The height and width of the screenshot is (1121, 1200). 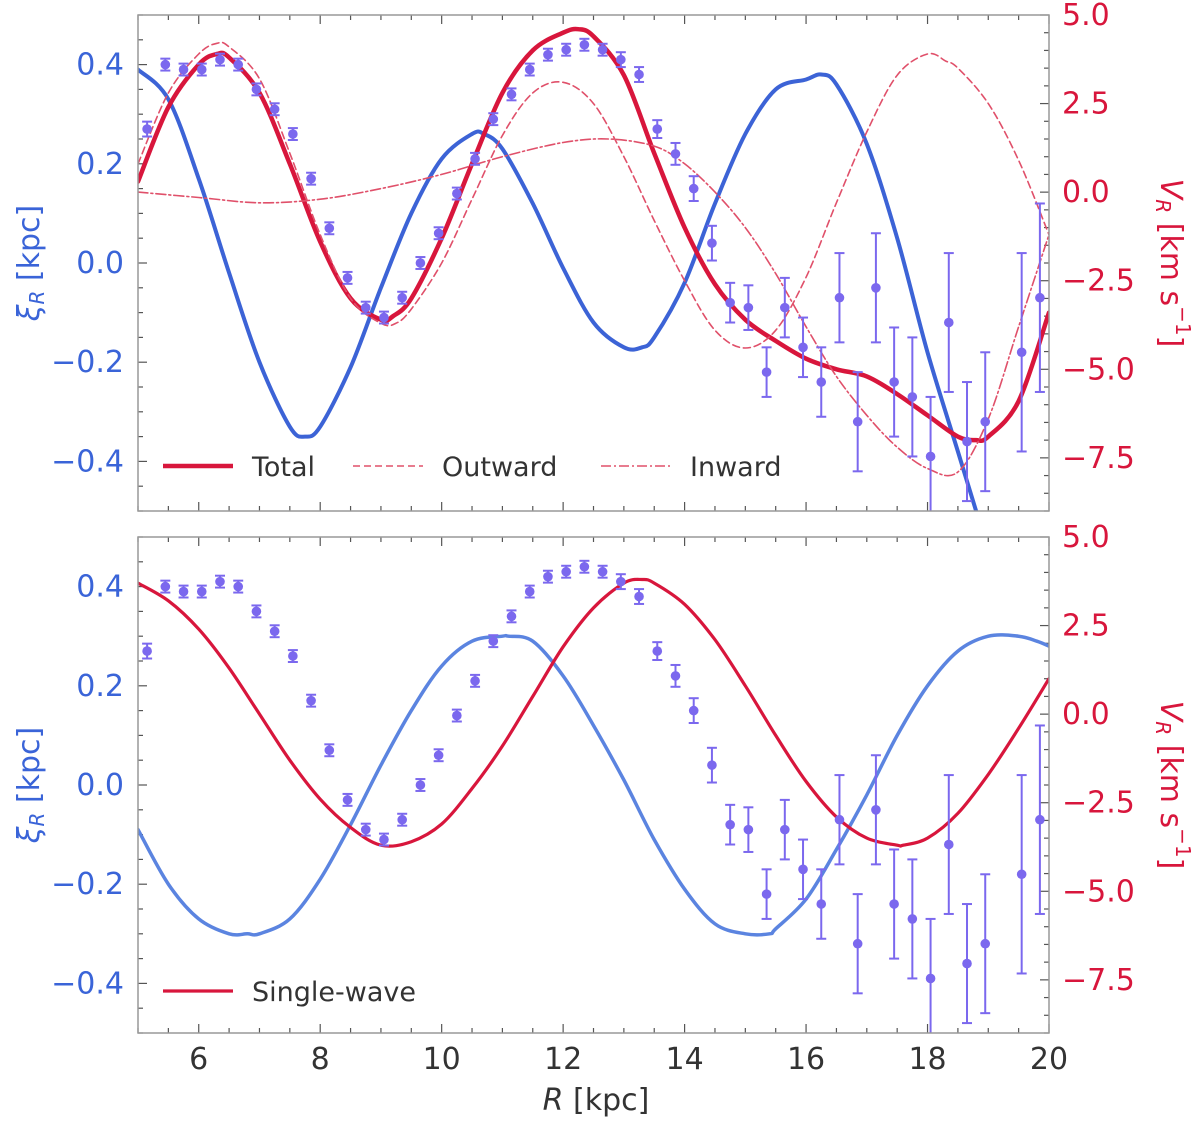 I want to click on bottom-ylabel-right: VR [km s−1], so click(x=1174, y=785).